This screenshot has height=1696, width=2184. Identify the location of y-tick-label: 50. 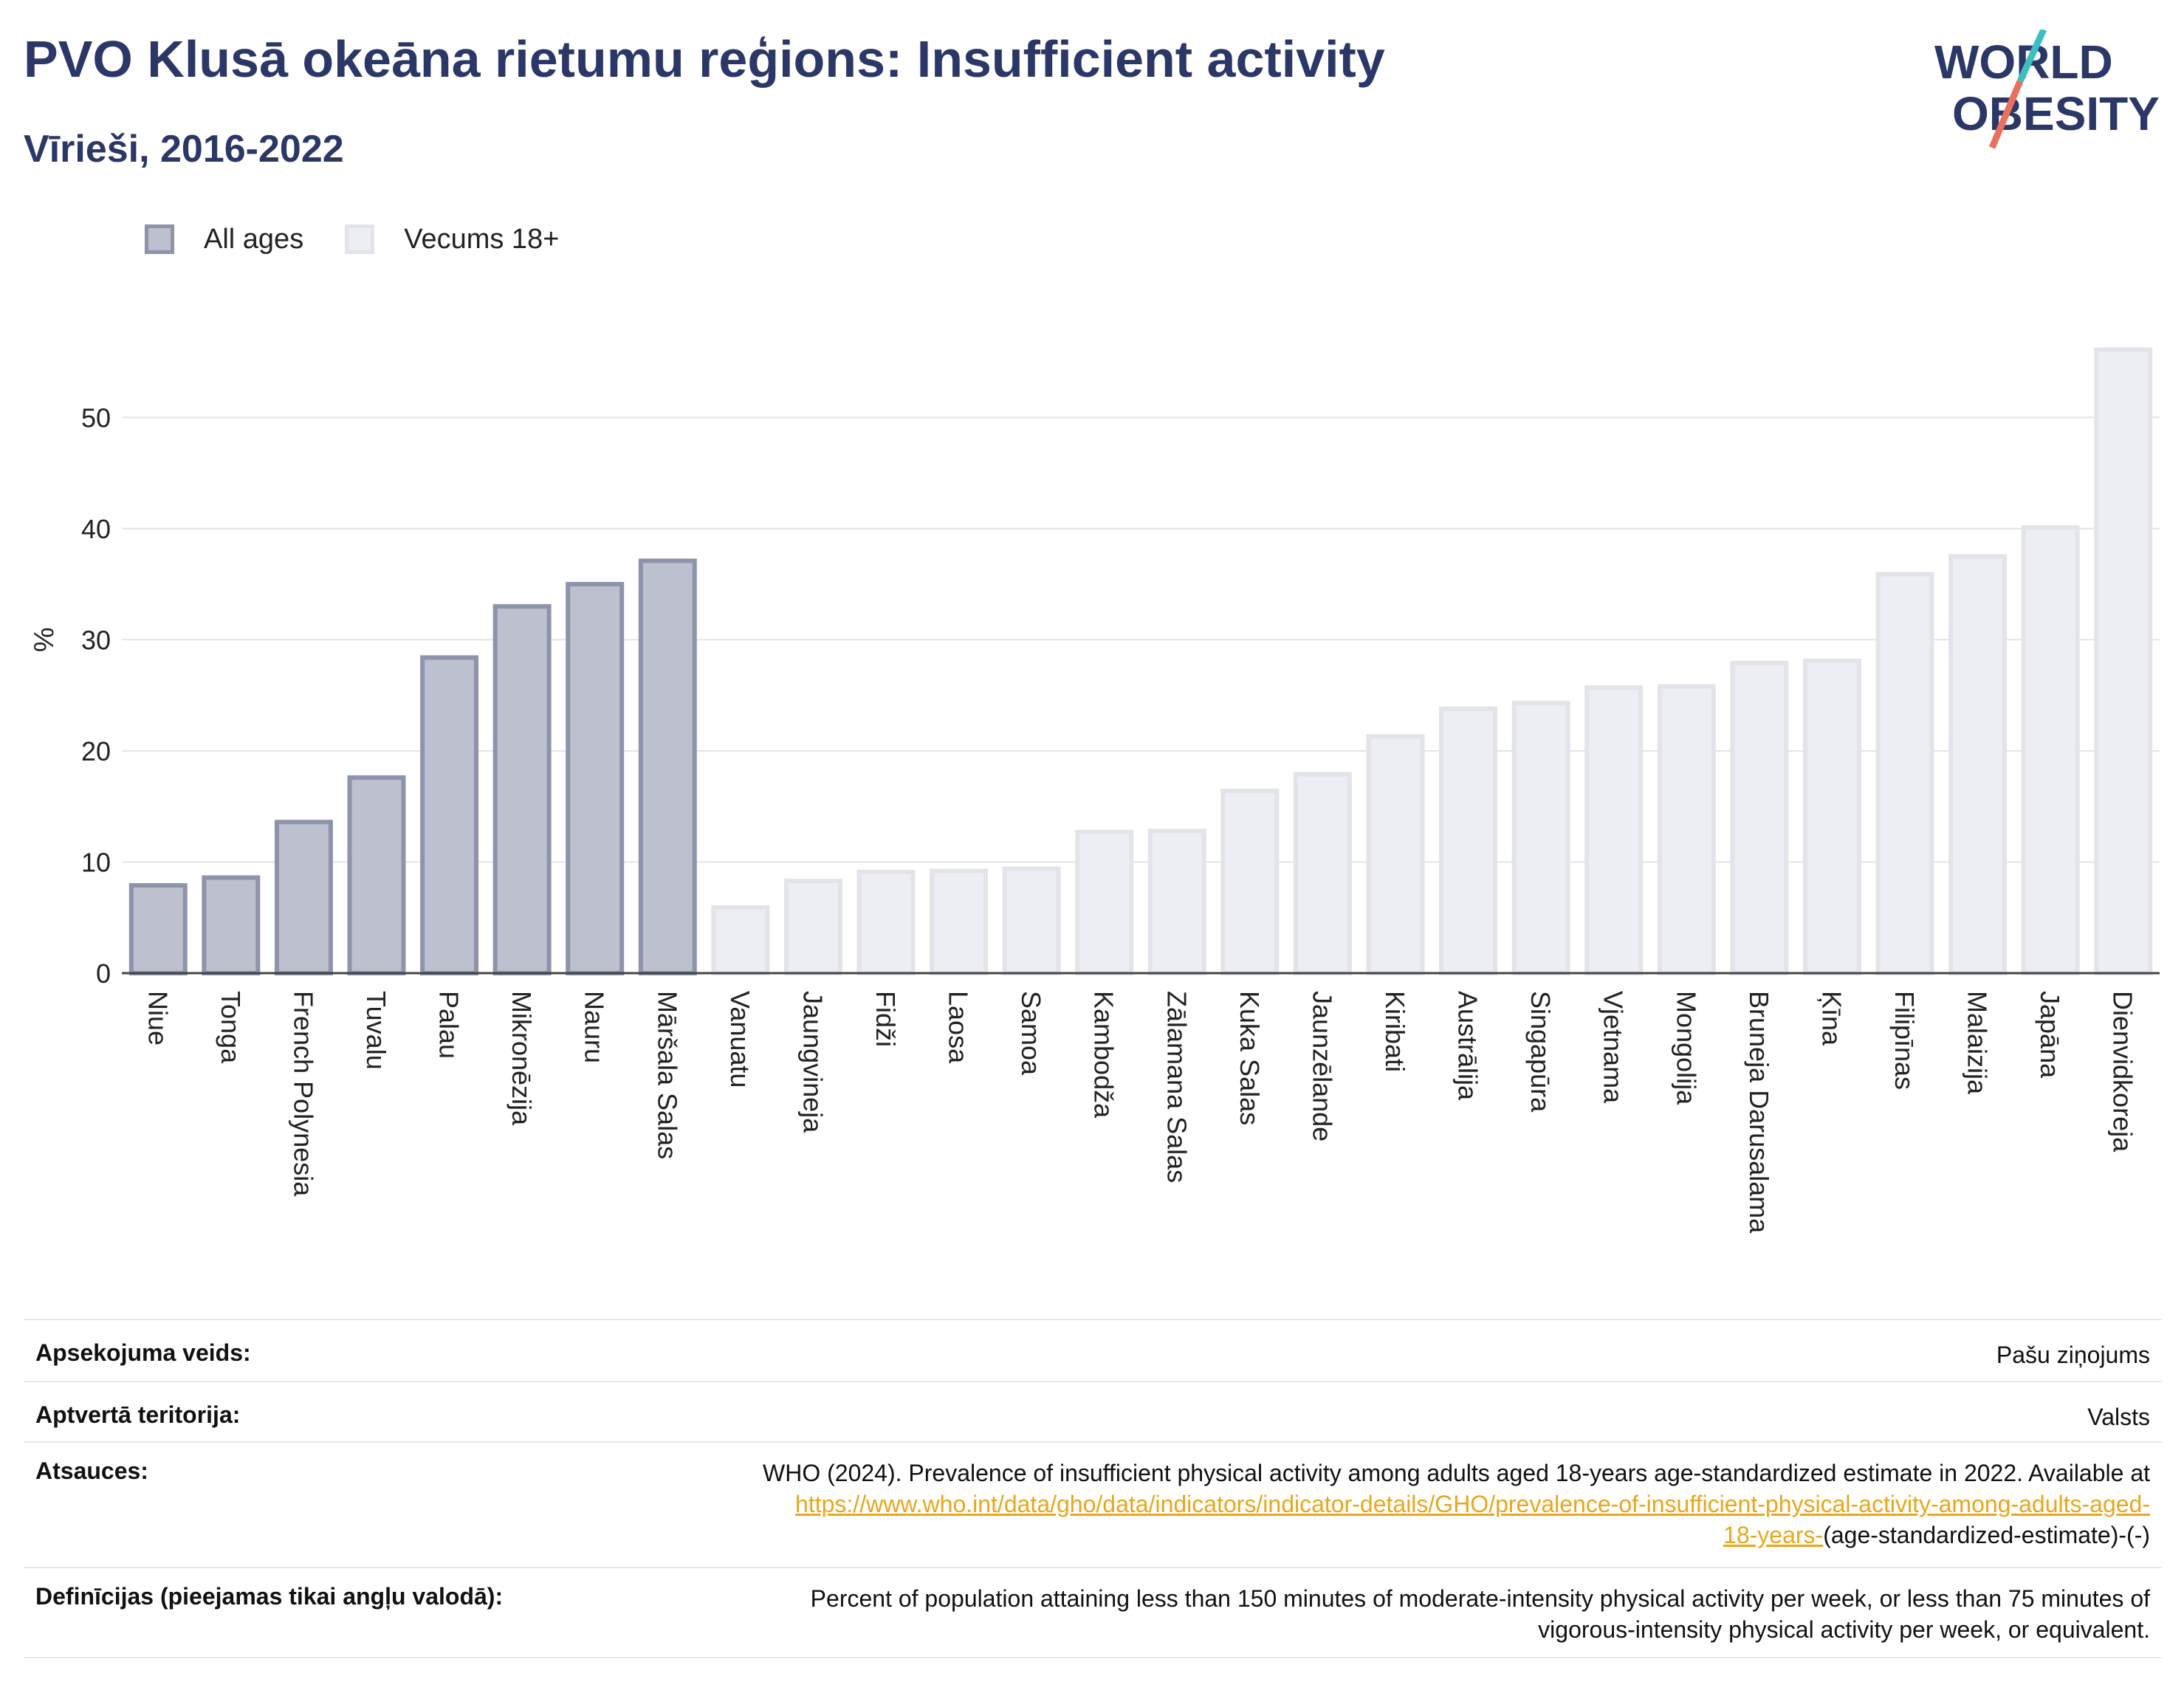
(96, 417).